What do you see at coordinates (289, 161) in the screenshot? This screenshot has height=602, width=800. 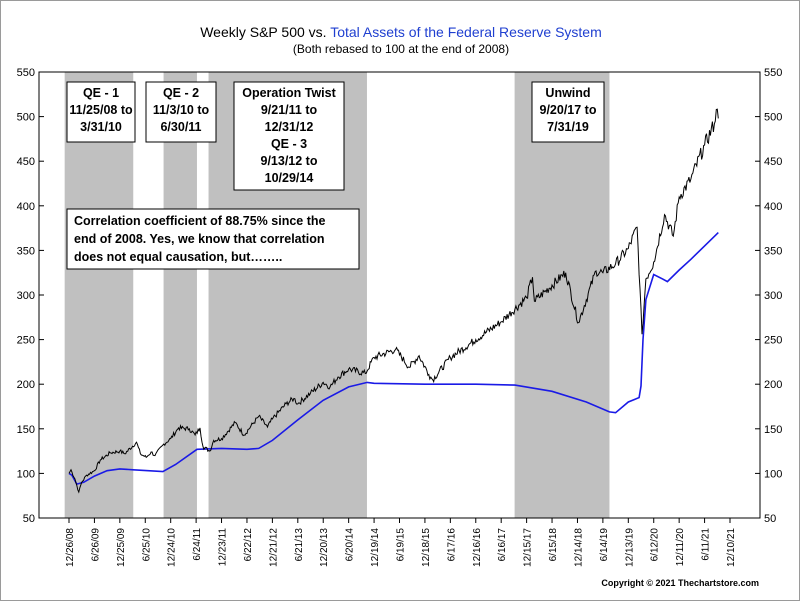 I see `period-label-line: 9/13/12 to` at bounding box center [289, 161].